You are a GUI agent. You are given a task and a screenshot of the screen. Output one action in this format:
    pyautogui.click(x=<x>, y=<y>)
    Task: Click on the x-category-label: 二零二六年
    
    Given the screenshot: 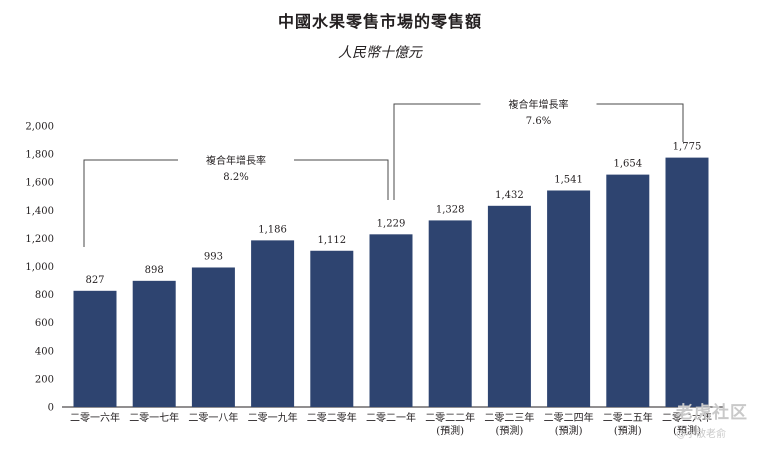 What is the action you would take?
    pyautogui.click(x=687, y=417)
    